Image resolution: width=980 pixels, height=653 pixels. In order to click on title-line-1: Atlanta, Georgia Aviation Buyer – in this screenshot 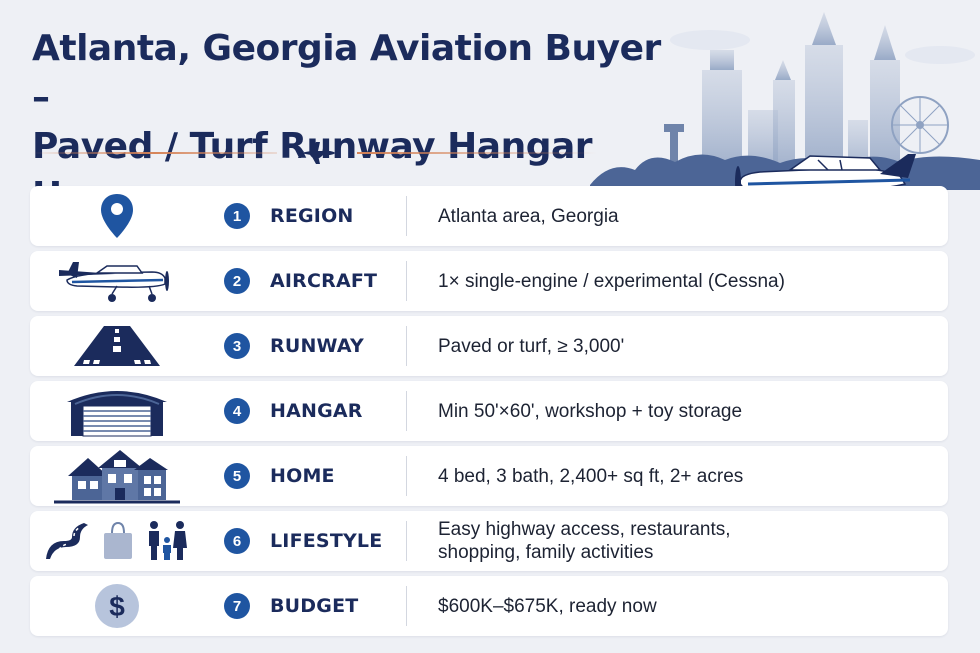, I will do `click(346, 73)`.